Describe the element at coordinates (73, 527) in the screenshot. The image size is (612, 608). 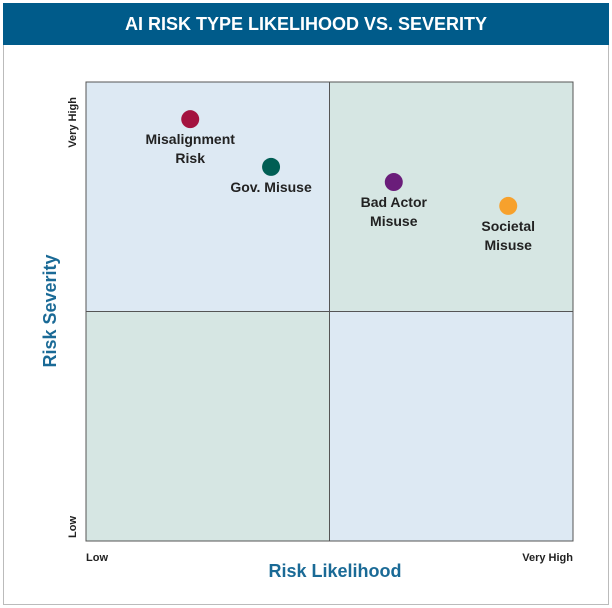
I see `y-tick-label: Low` at that location.